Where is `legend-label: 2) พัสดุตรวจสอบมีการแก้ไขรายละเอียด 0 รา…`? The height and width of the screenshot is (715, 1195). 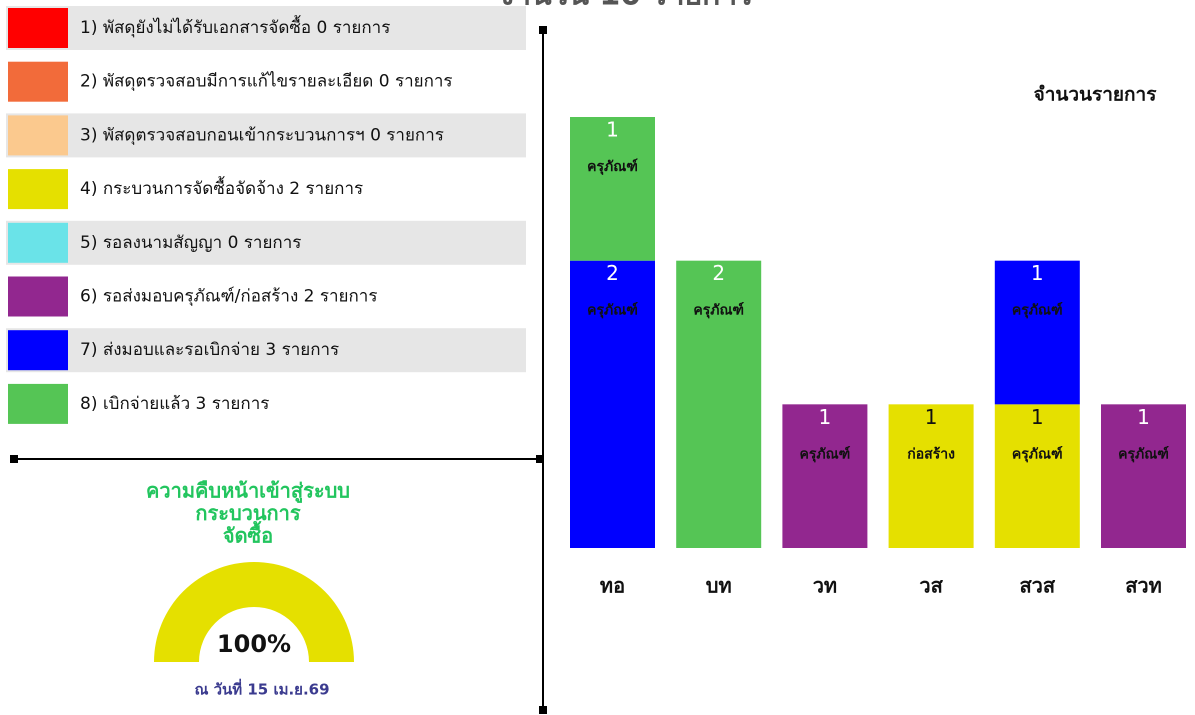 legend-label: 2) พัสดุตรวจสอบมีการแก้ไขรายละเอียด 0 รา… is located at coordinates (266, 81).